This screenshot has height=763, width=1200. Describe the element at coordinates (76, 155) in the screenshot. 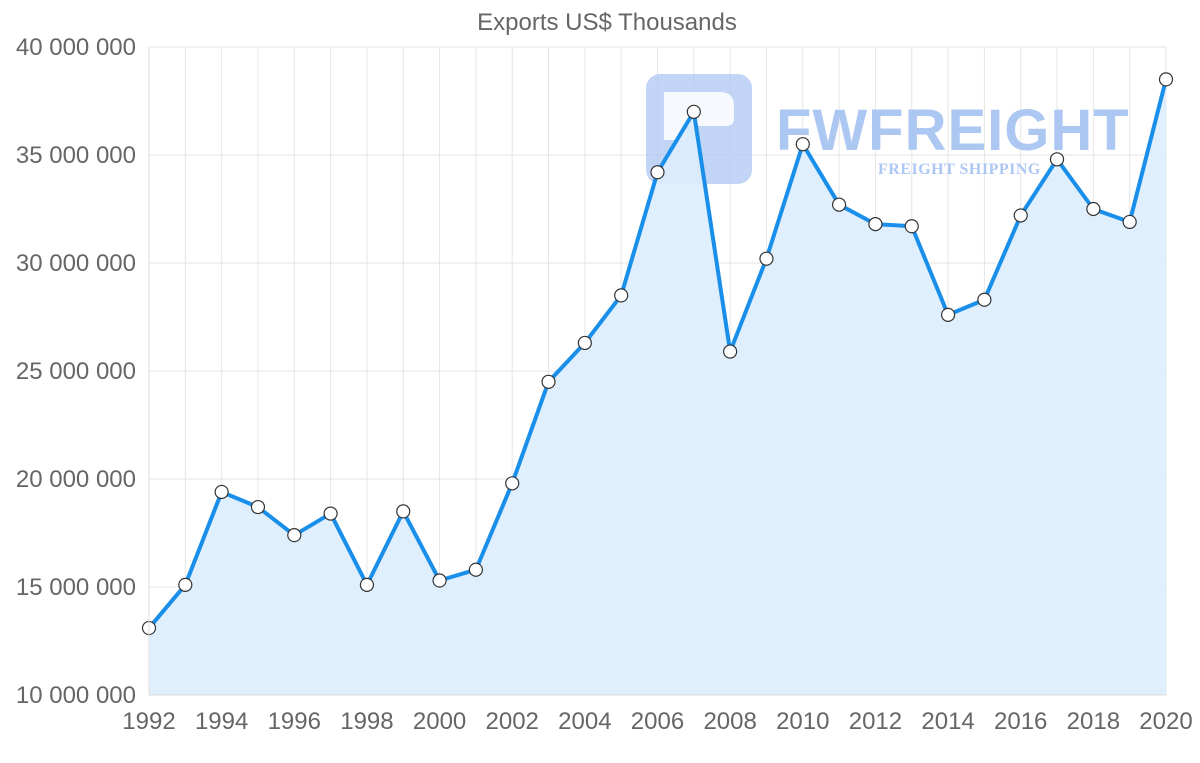

I see `y-tick-label: 35 000 000` at that location.